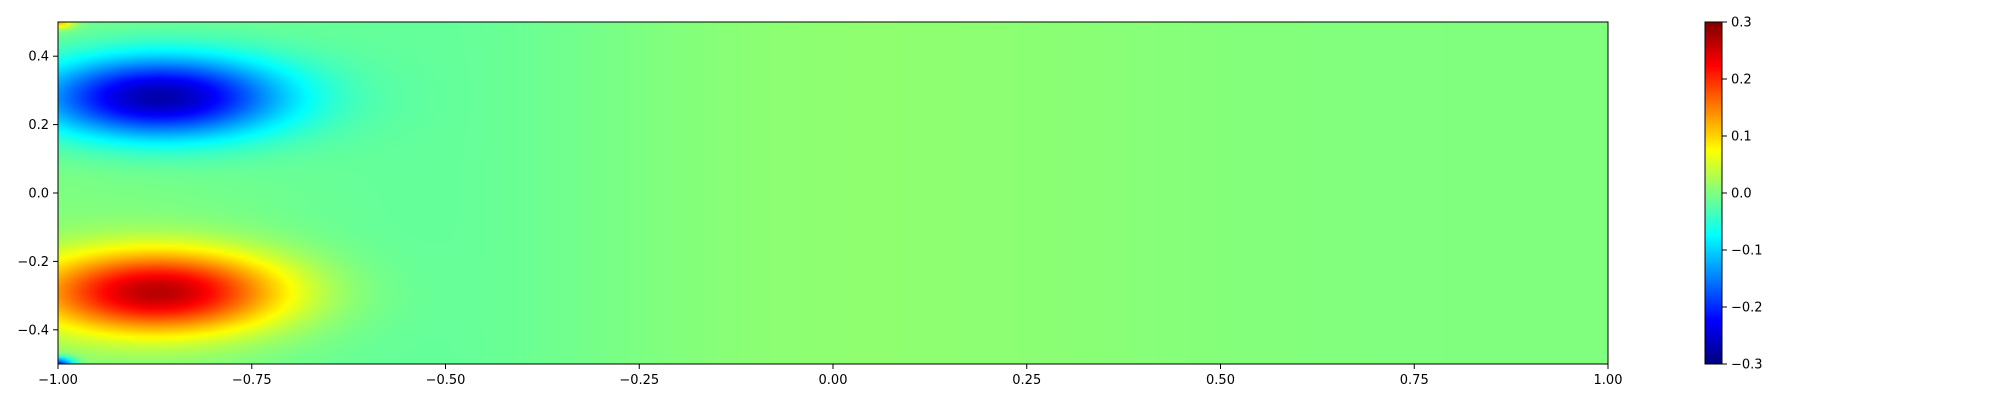  What do you see at coordinates (38, 57) in the screenshot?
I see `y-tick-label: 0.4` at bounding box center [38, 57].